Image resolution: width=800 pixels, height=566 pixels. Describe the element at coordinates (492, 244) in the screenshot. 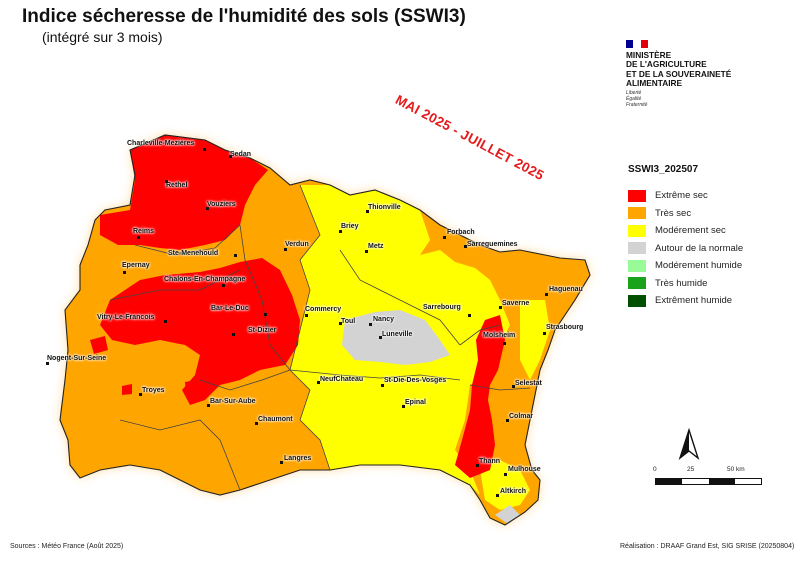

I see `place-label: Sarreguemines` at that location.